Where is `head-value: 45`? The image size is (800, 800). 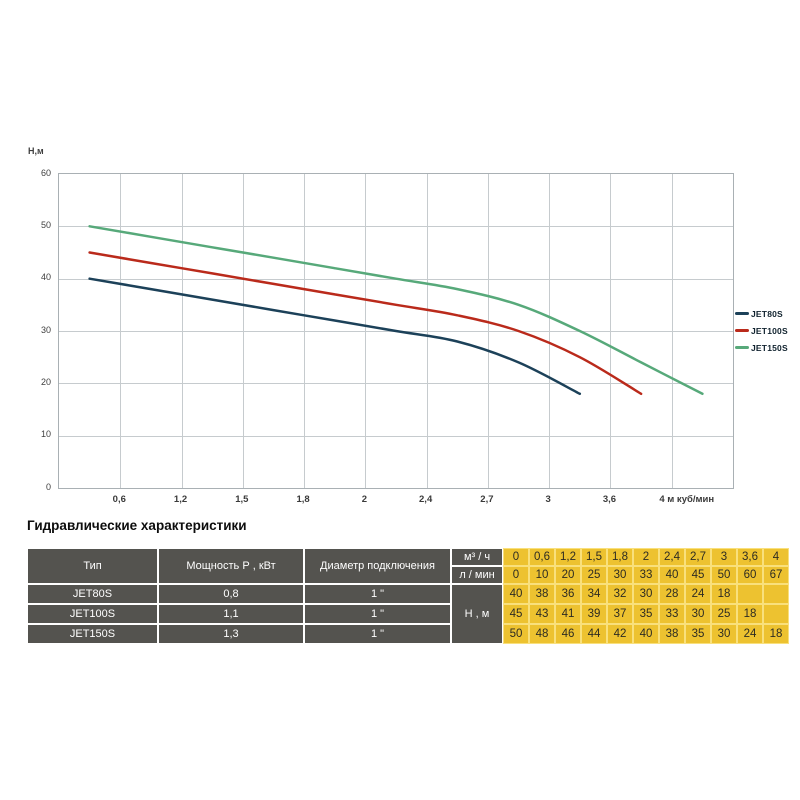
head-value: 45 is located at coordinates (516, 614).